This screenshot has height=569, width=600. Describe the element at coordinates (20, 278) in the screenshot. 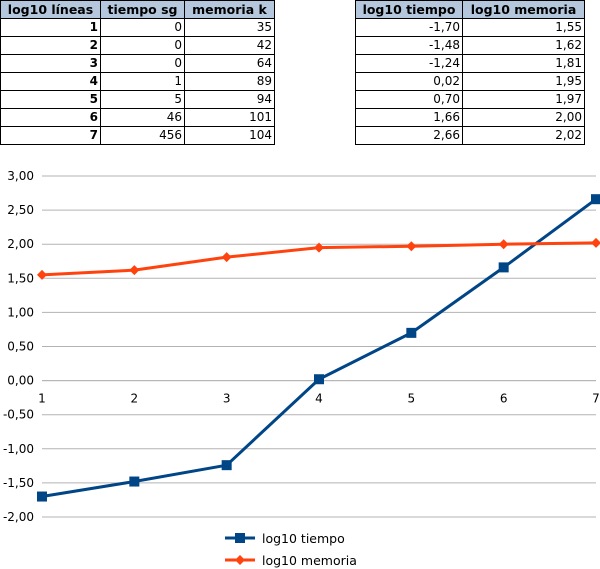

I see `y-tick-label: 1,50` at that location.